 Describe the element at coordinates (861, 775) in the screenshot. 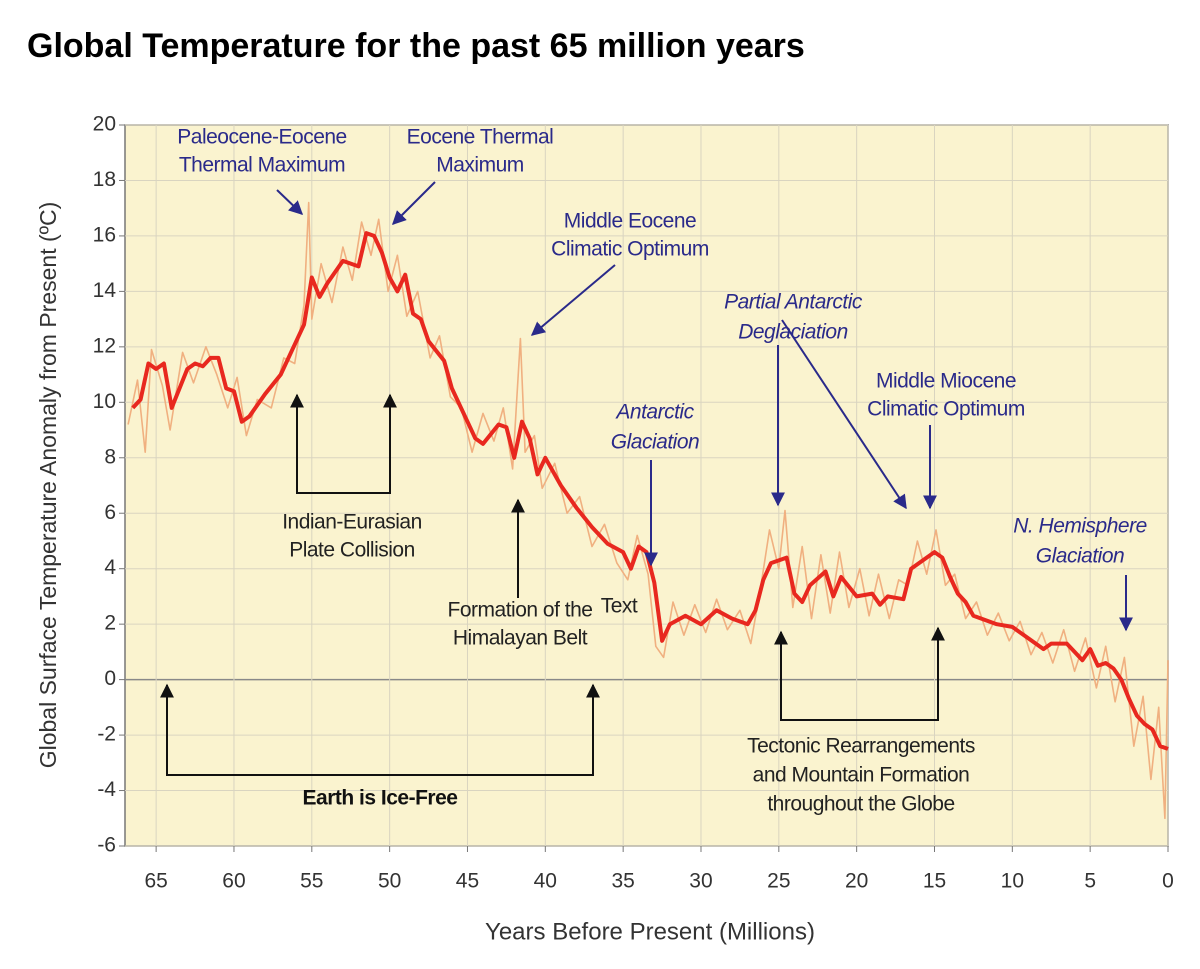

I see `annotation: and Mountain Formation` at that location.